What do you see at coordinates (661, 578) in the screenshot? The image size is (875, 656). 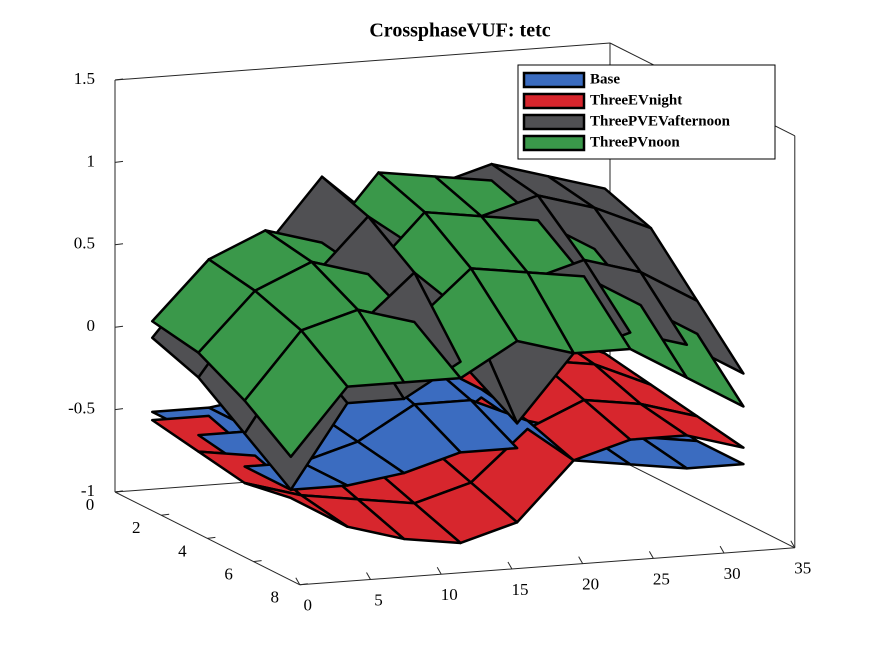 I see `x-tick-label: 25` at bounding box center [661, 578].